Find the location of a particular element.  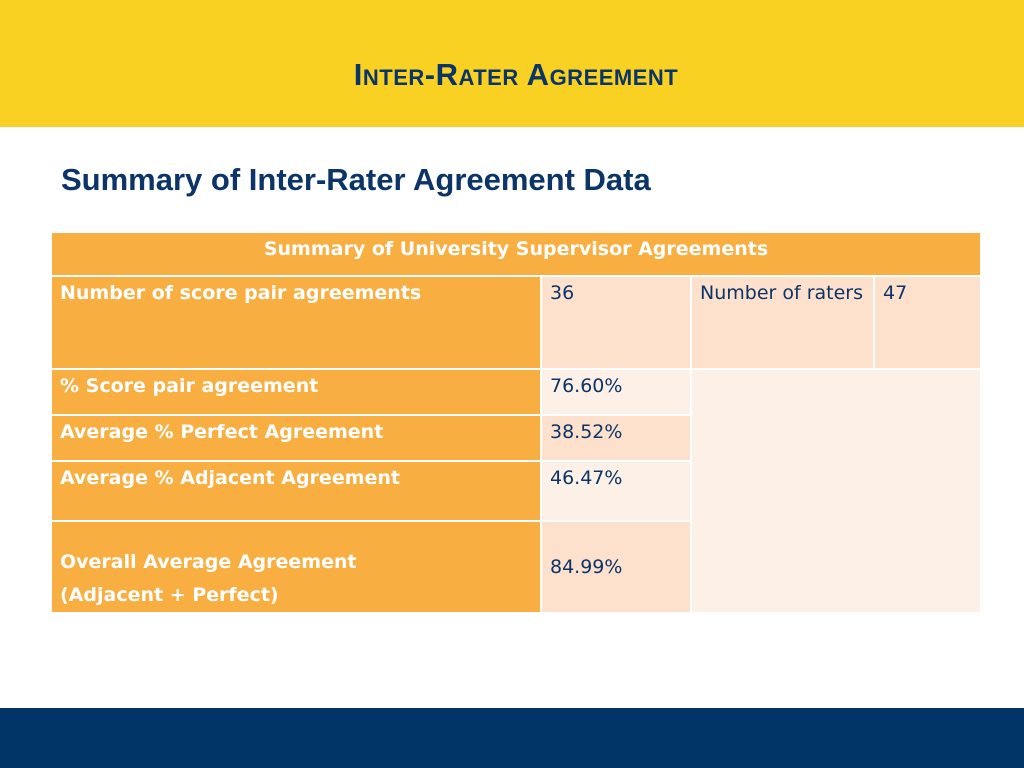

footer-band is located at coordinates (512, 738).